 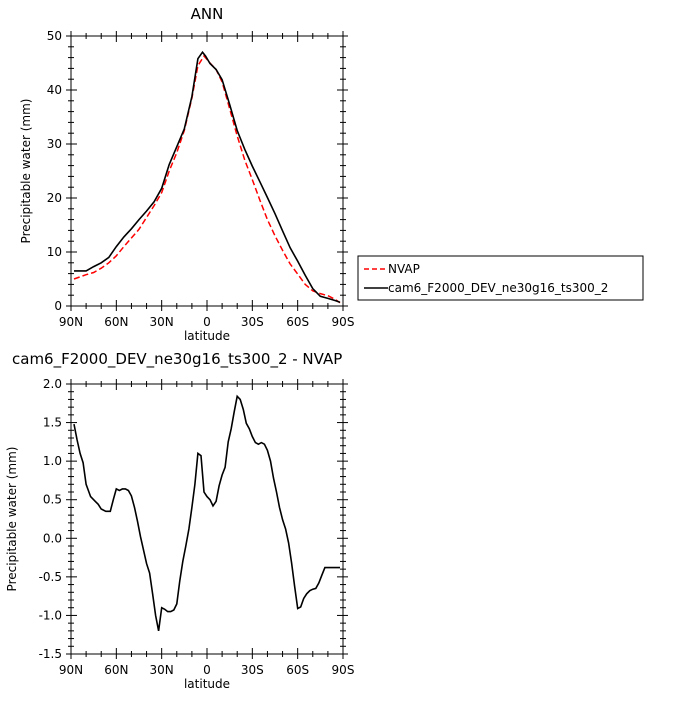 What do you see at coordinates (54, 198) in the screenshot?
I see `y-tick-label: 20` at bounding box center [54, 198].